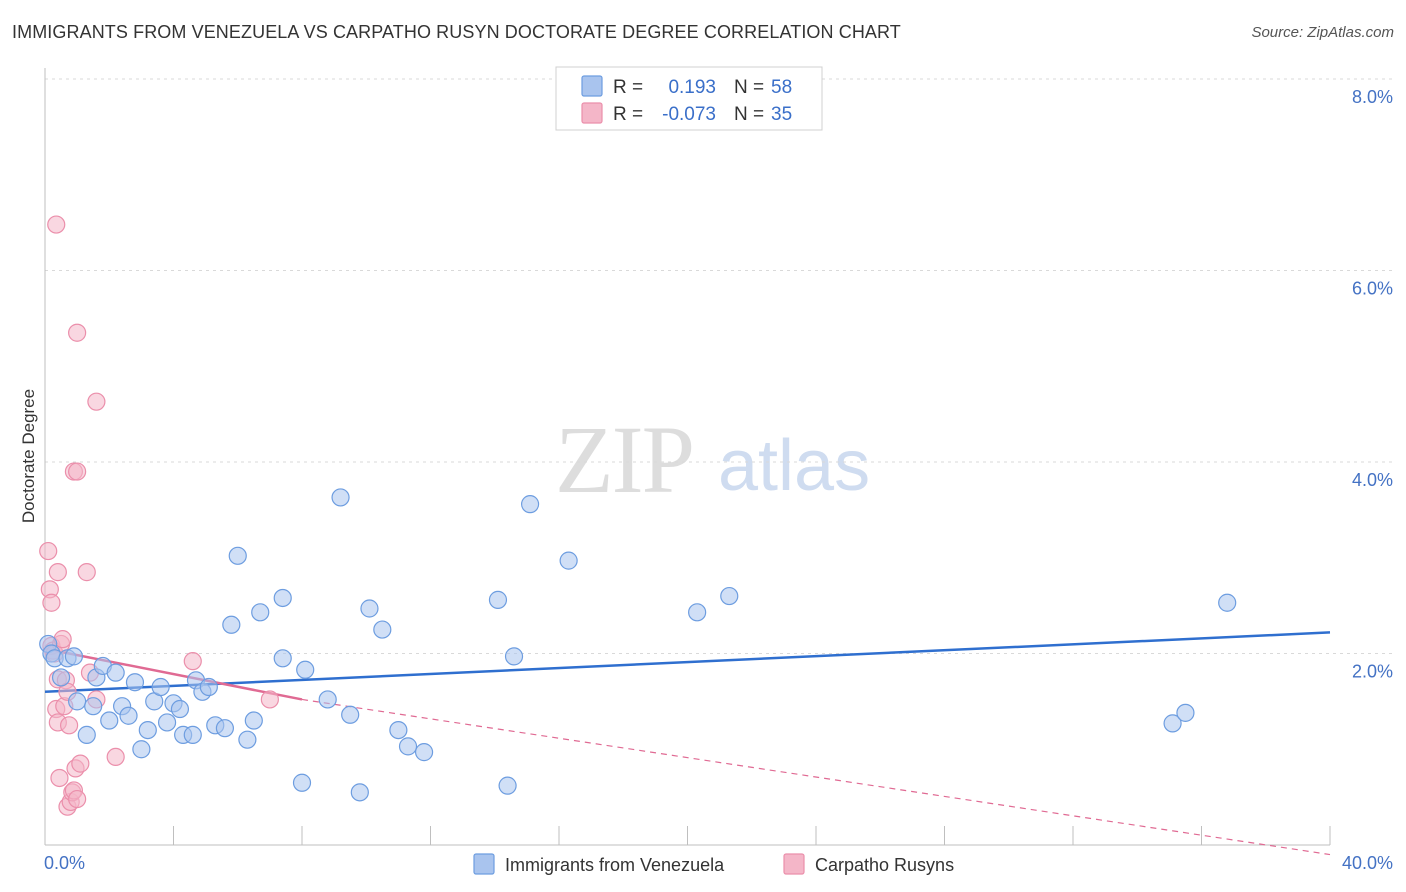  Describe the element at coordinates (628, 114) in the screenshot. I see `legend-r-label-carpatho: R =` at that location.